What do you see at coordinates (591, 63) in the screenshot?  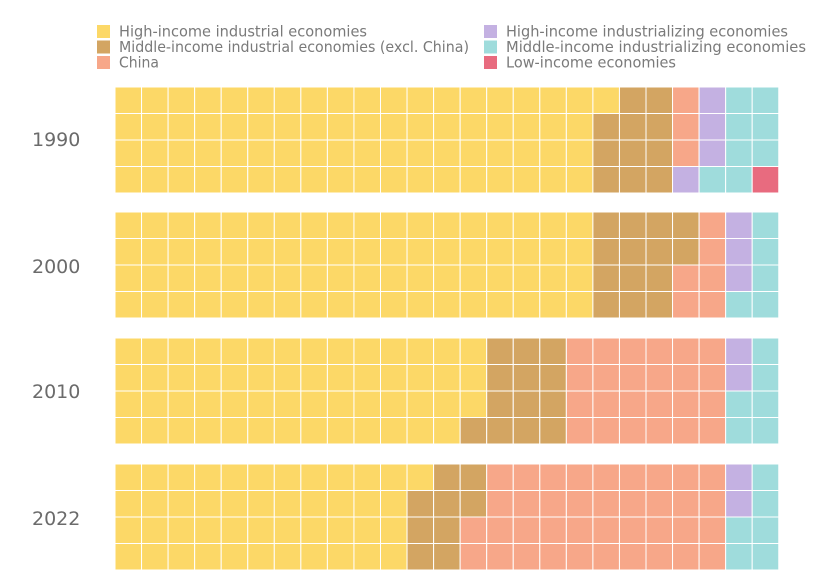 I see `legend-label-low: Low-income economies` at bounding box center [591, 63].